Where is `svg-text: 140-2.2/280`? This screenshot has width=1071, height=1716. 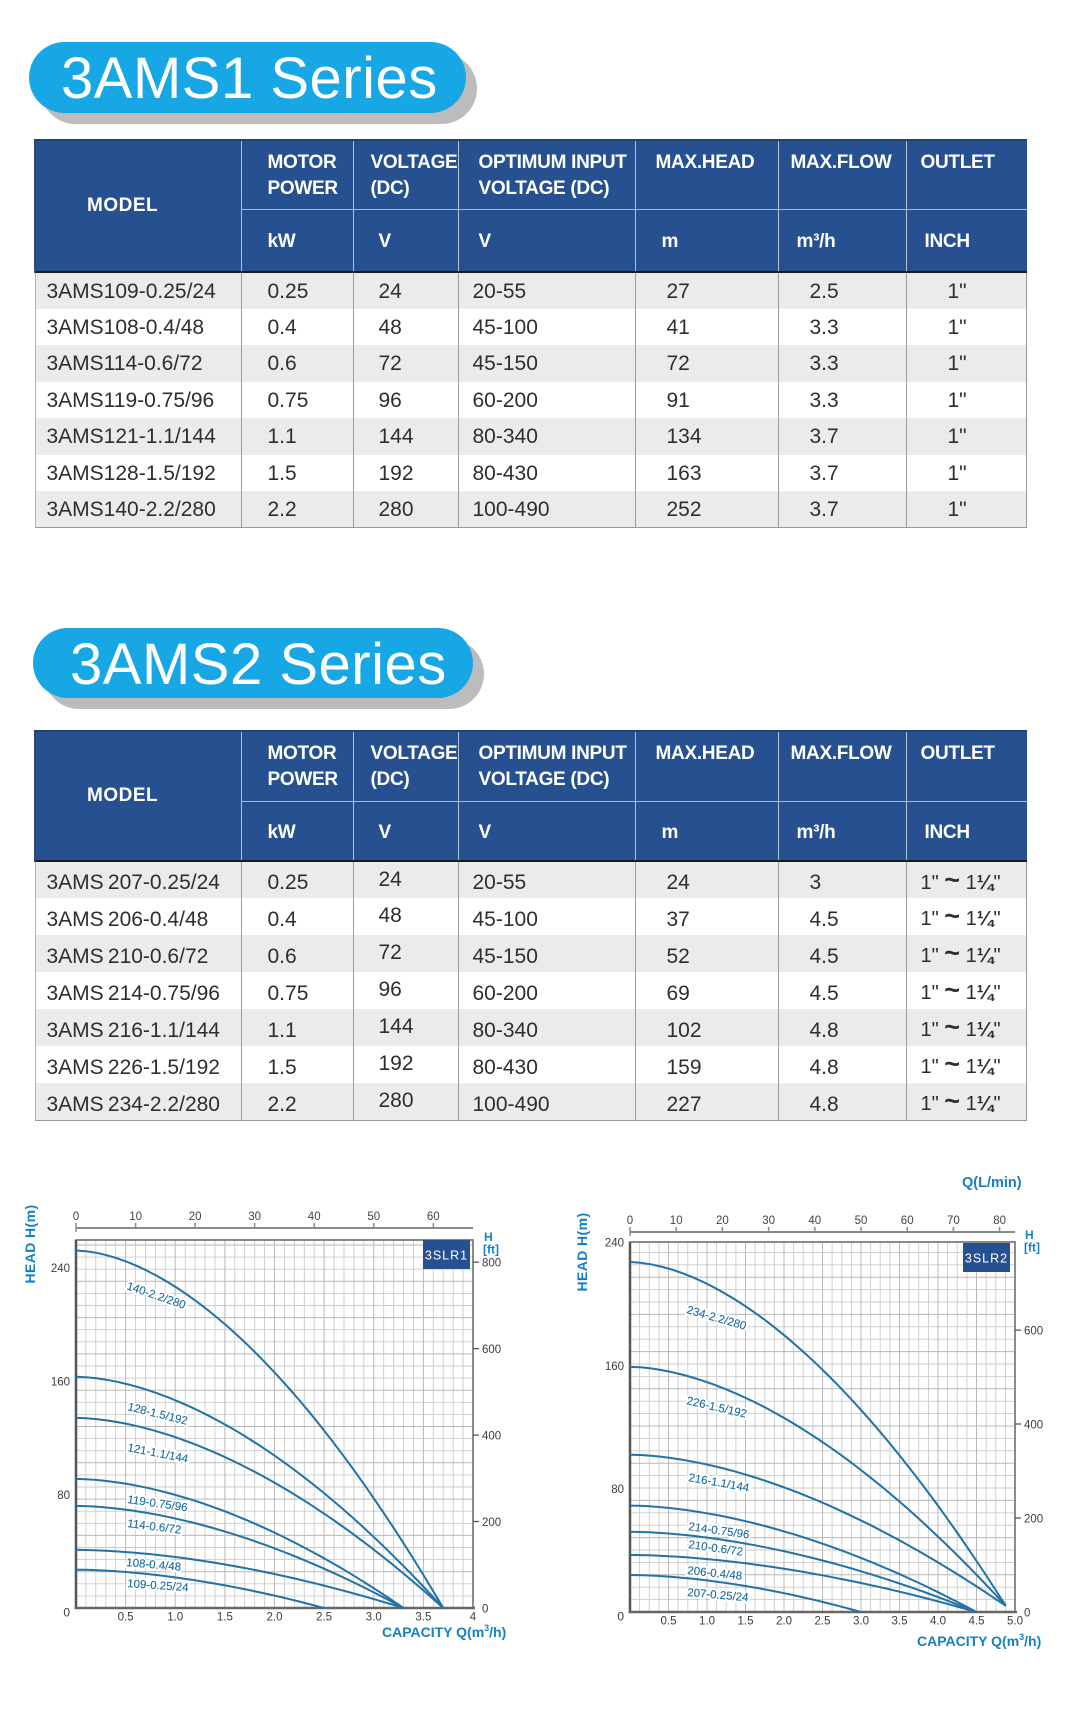
svg-text: 140-2.2/280 is located at coordinates (156, 1295).